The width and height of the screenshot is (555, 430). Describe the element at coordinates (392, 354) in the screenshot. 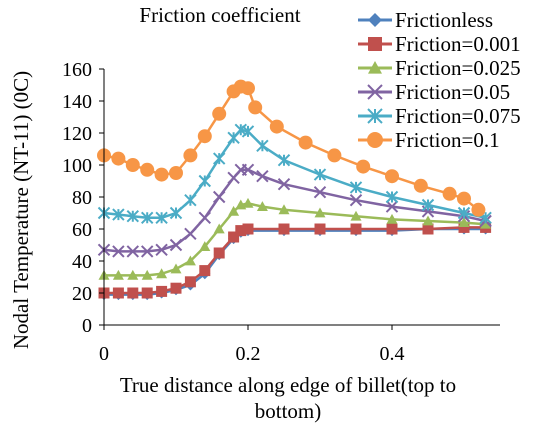

I see `x-tick-label: 0.4` at that location.